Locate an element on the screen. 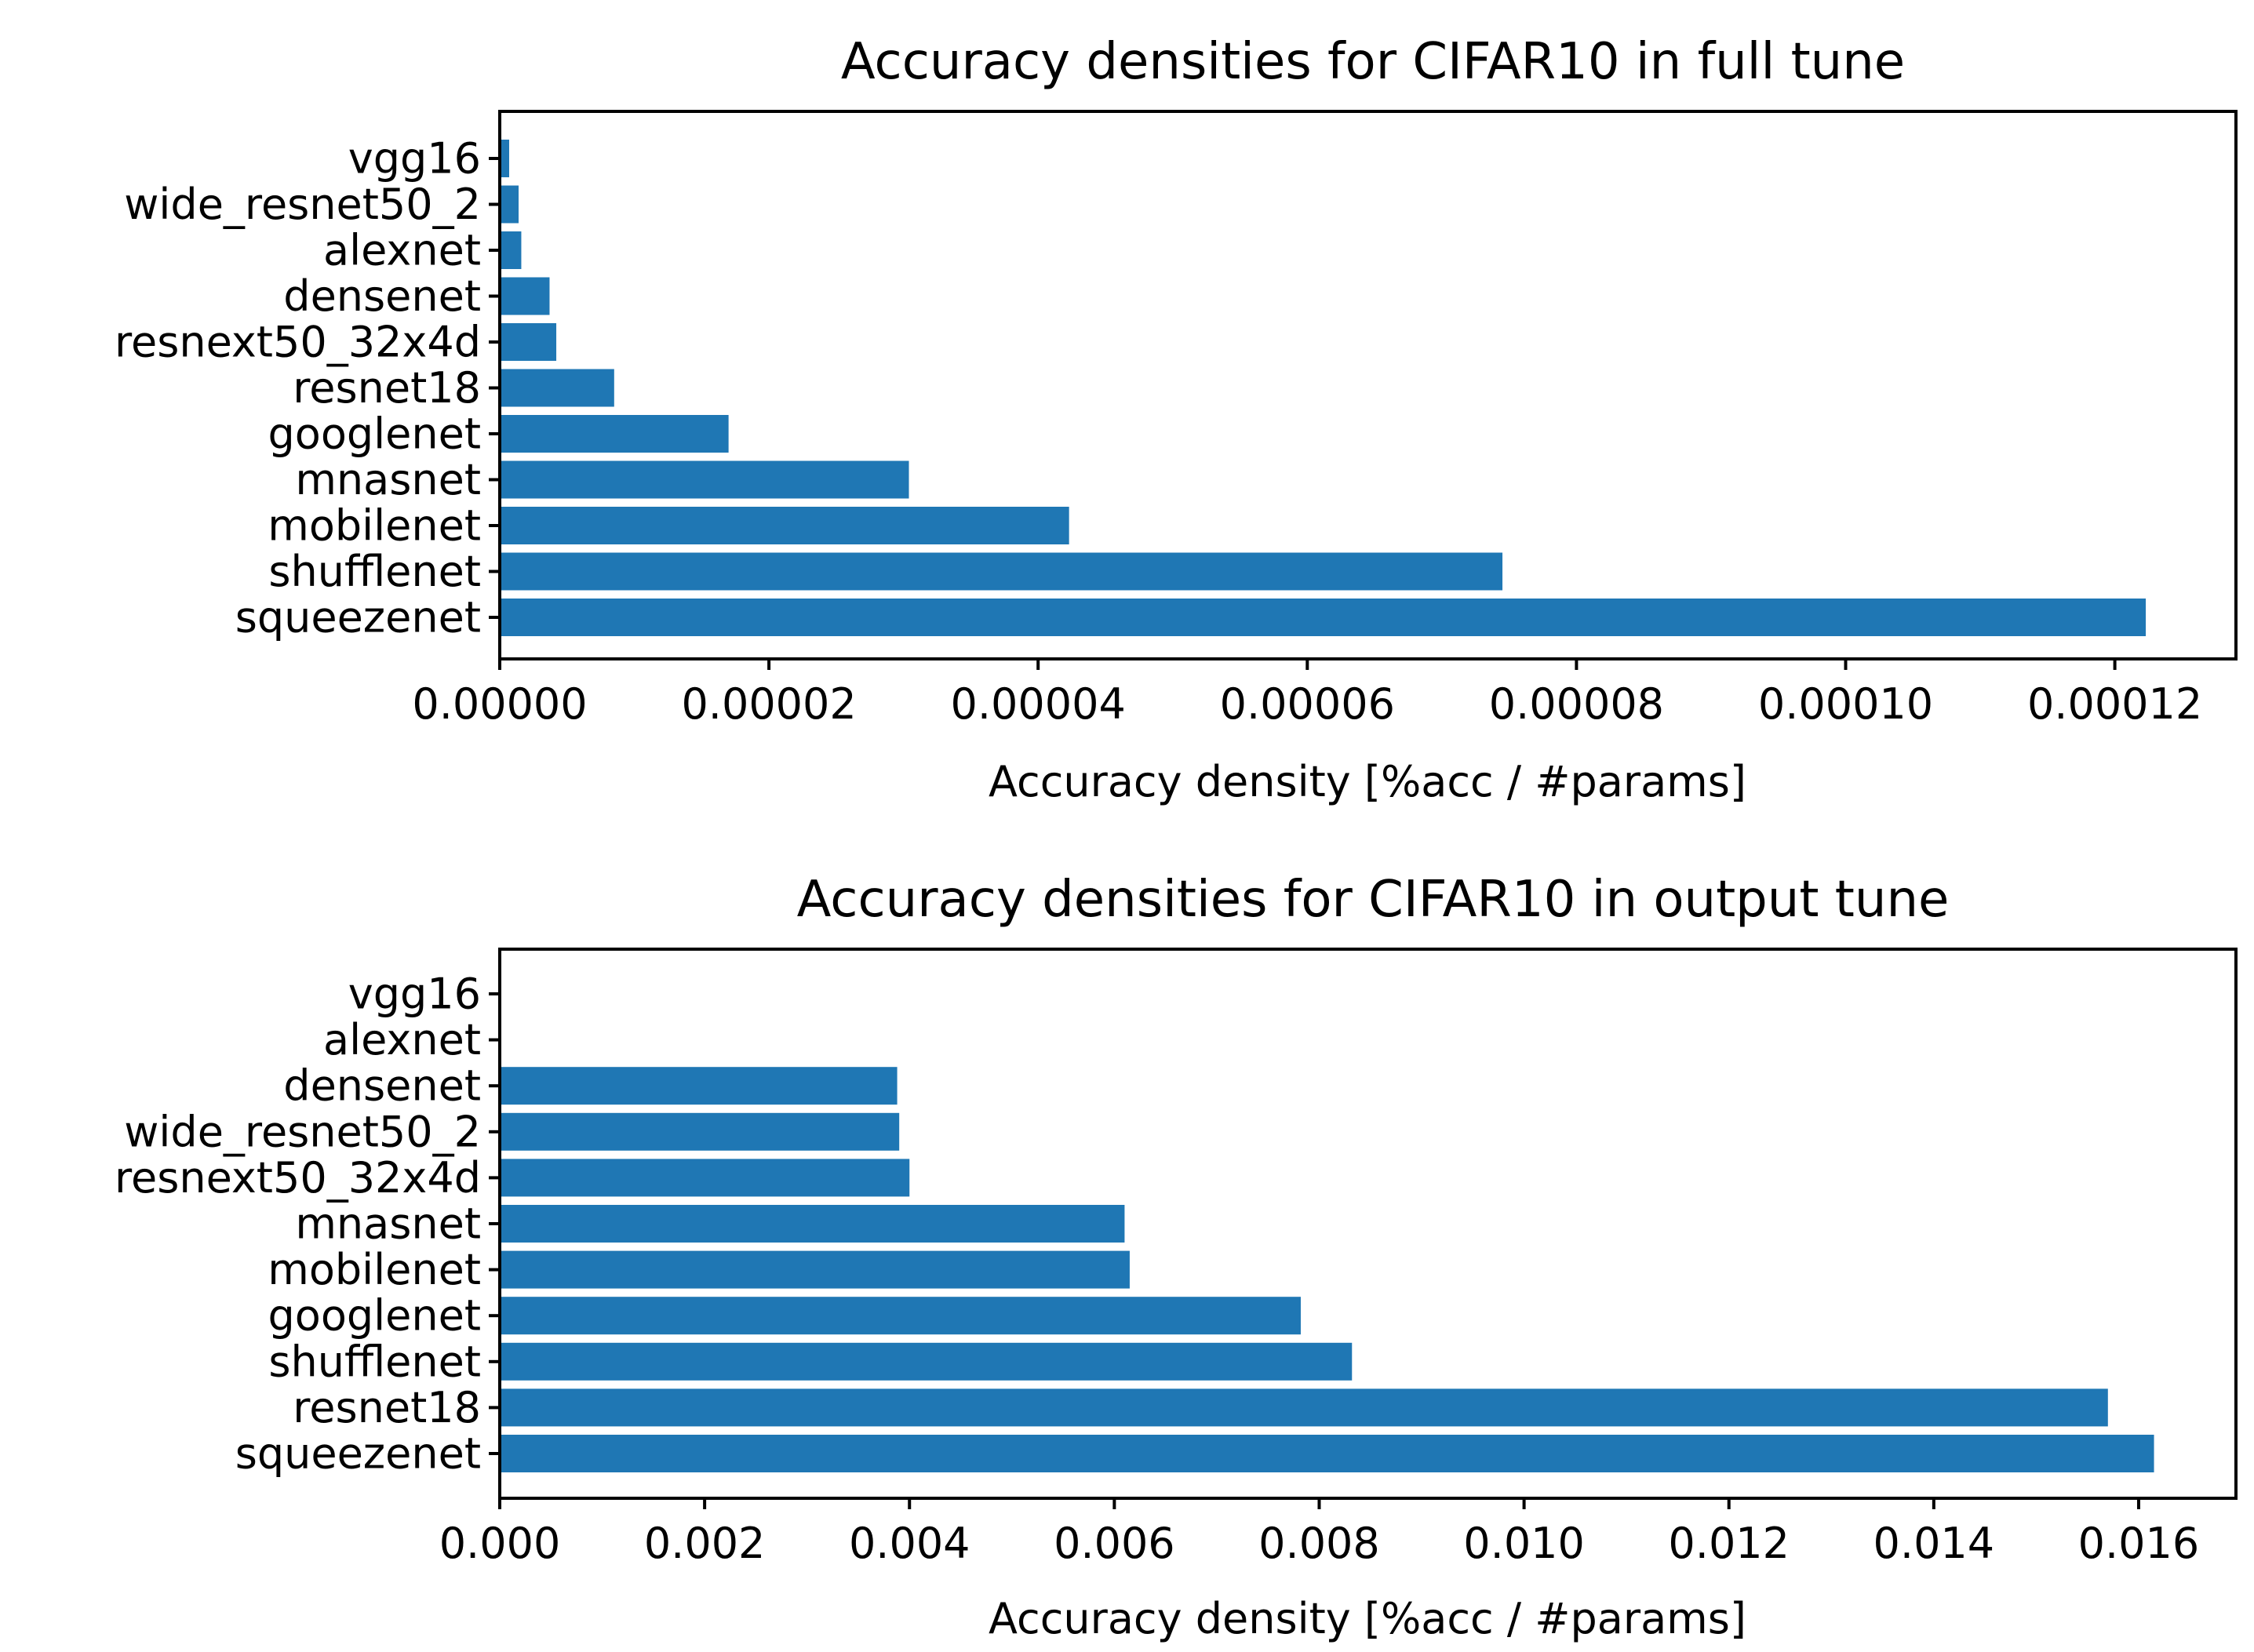  bar-vgg16 is located at coordinates (505, 159).